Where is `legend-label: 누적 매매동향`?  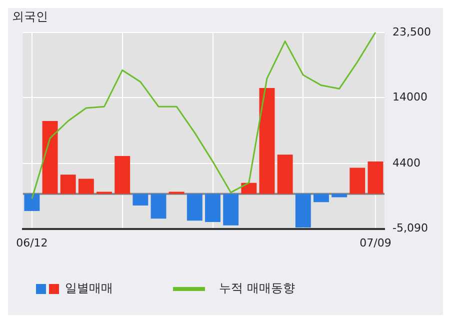 legend-label: 누적 매매동향 is located at coordinates (257, 288).